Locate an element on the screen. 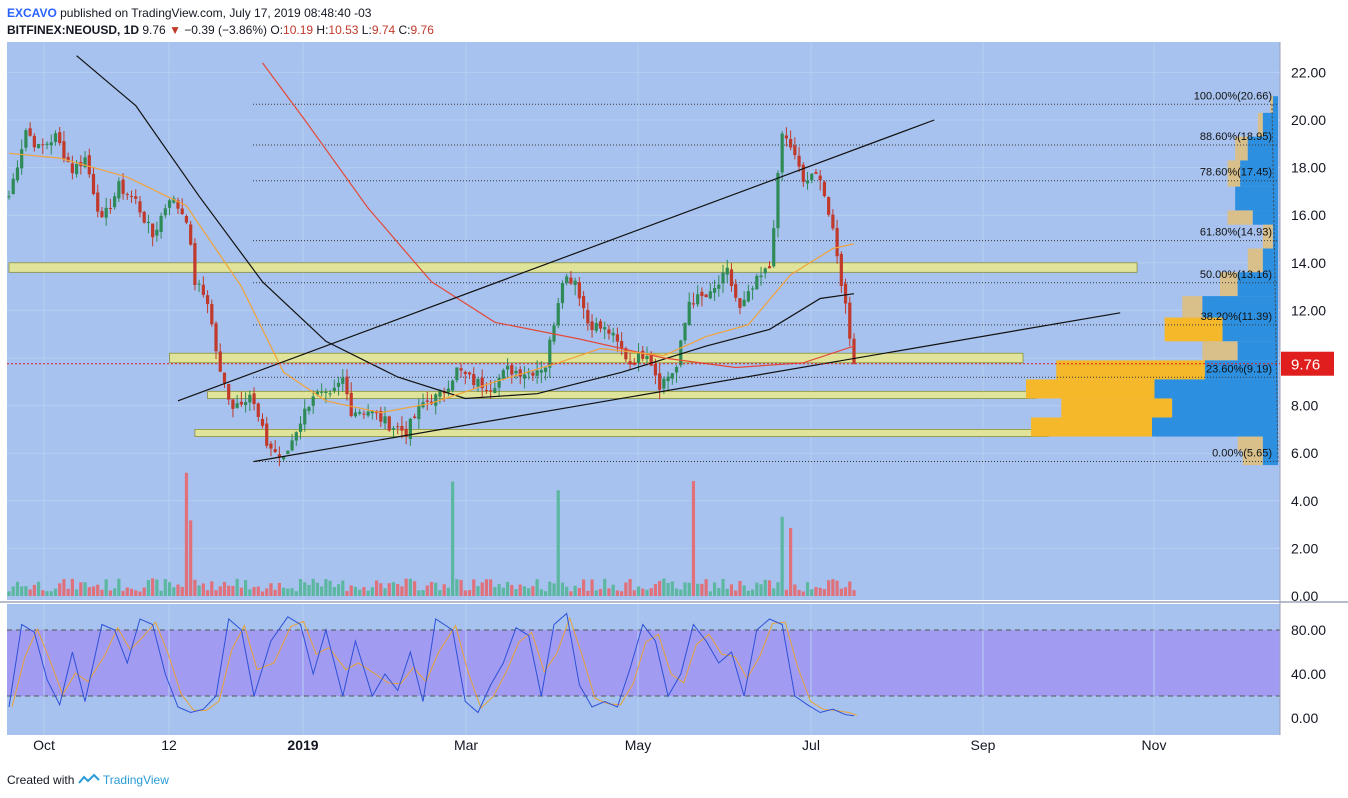 This screenshot has height=798, width=1348. fib-level-label: 50.00%(13.16) is located at coordinates (1236, 275).